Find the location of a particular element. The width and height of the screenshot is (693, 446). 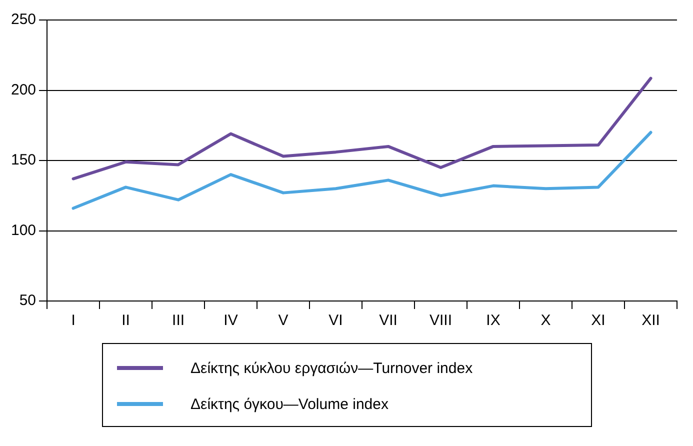

legend-label: Δείκτης κύκλου εργασιών—Turnover index is located at coordinates (331, 368).